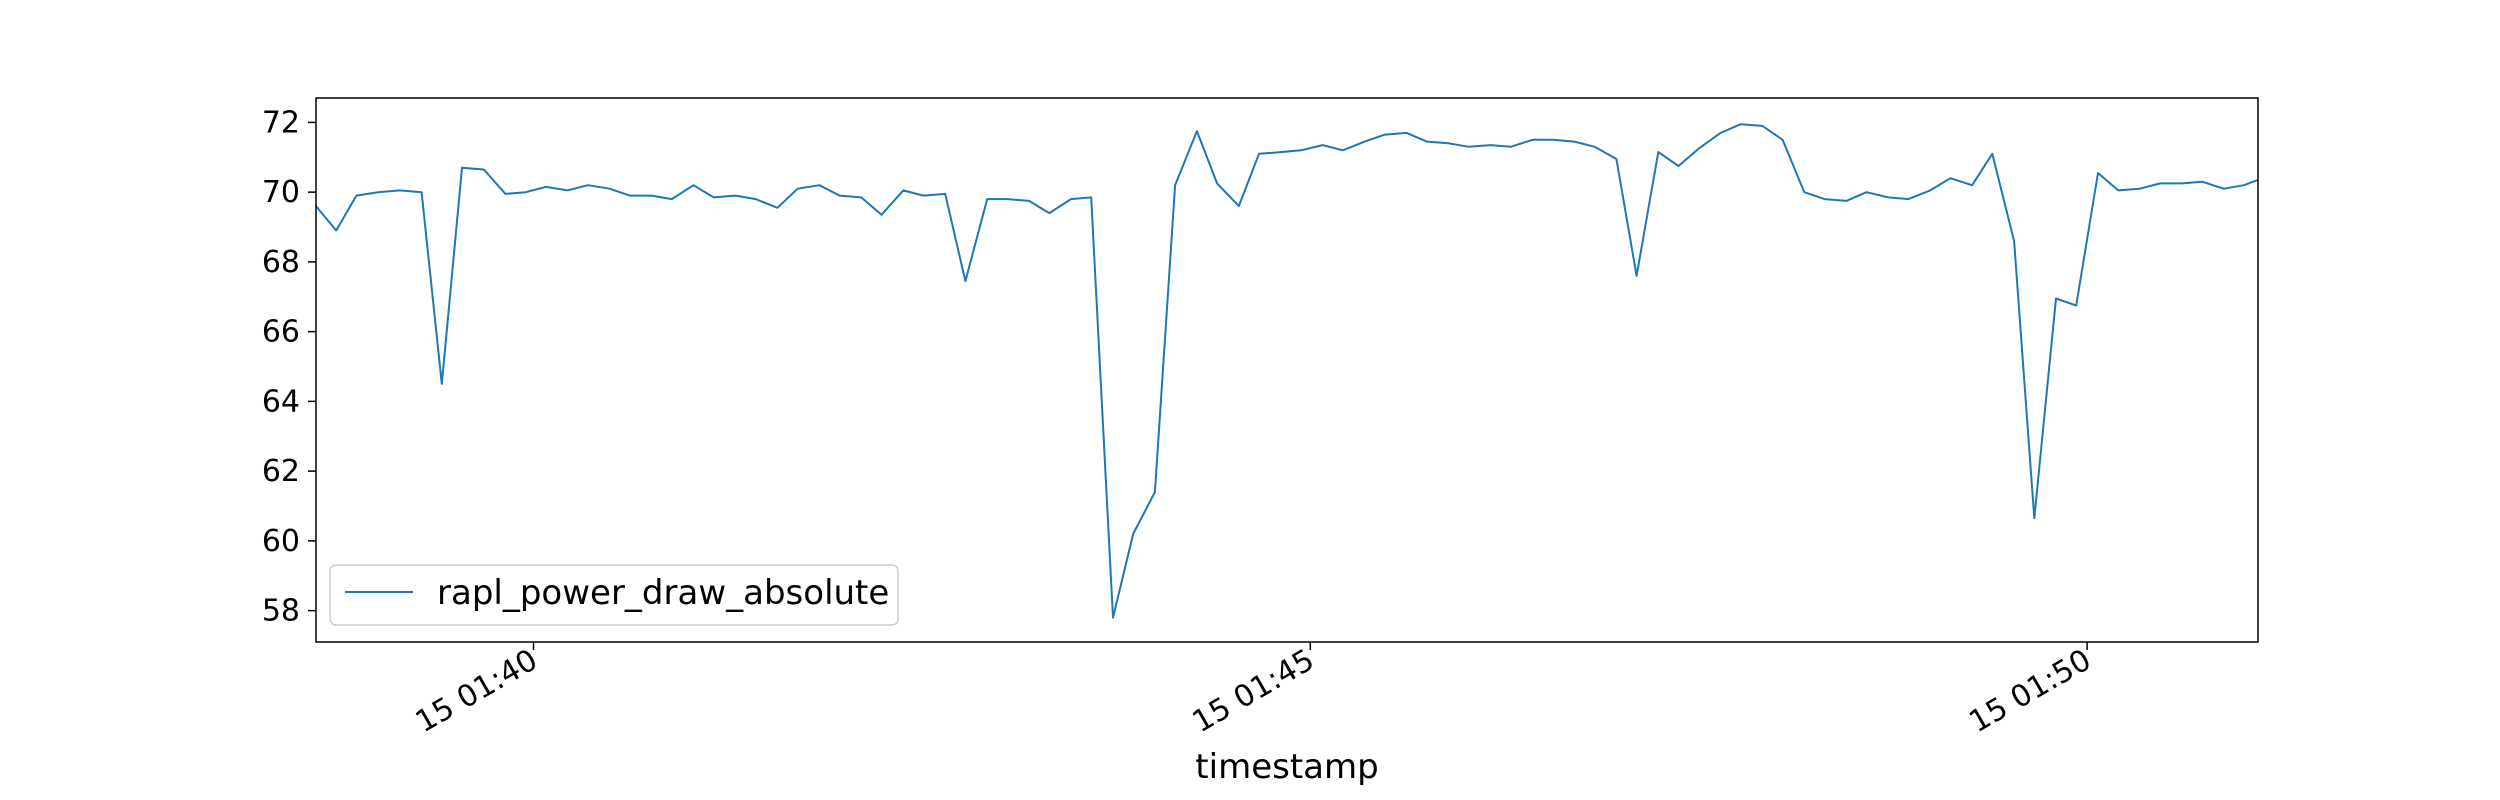 This screenshot has height=800, width=2500. I want to click on x-tick-label: 15 01:45, so click(1254, 691).